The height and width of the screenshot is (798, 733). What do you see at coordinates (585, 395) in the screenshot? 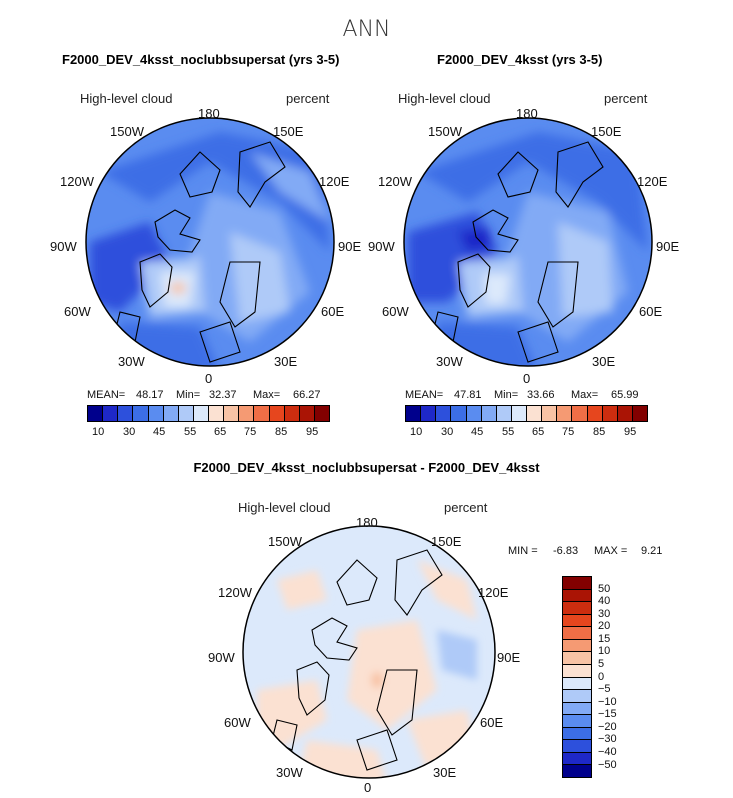
I see `panel2-max-label: Max=` at bounding box center [585, 395].